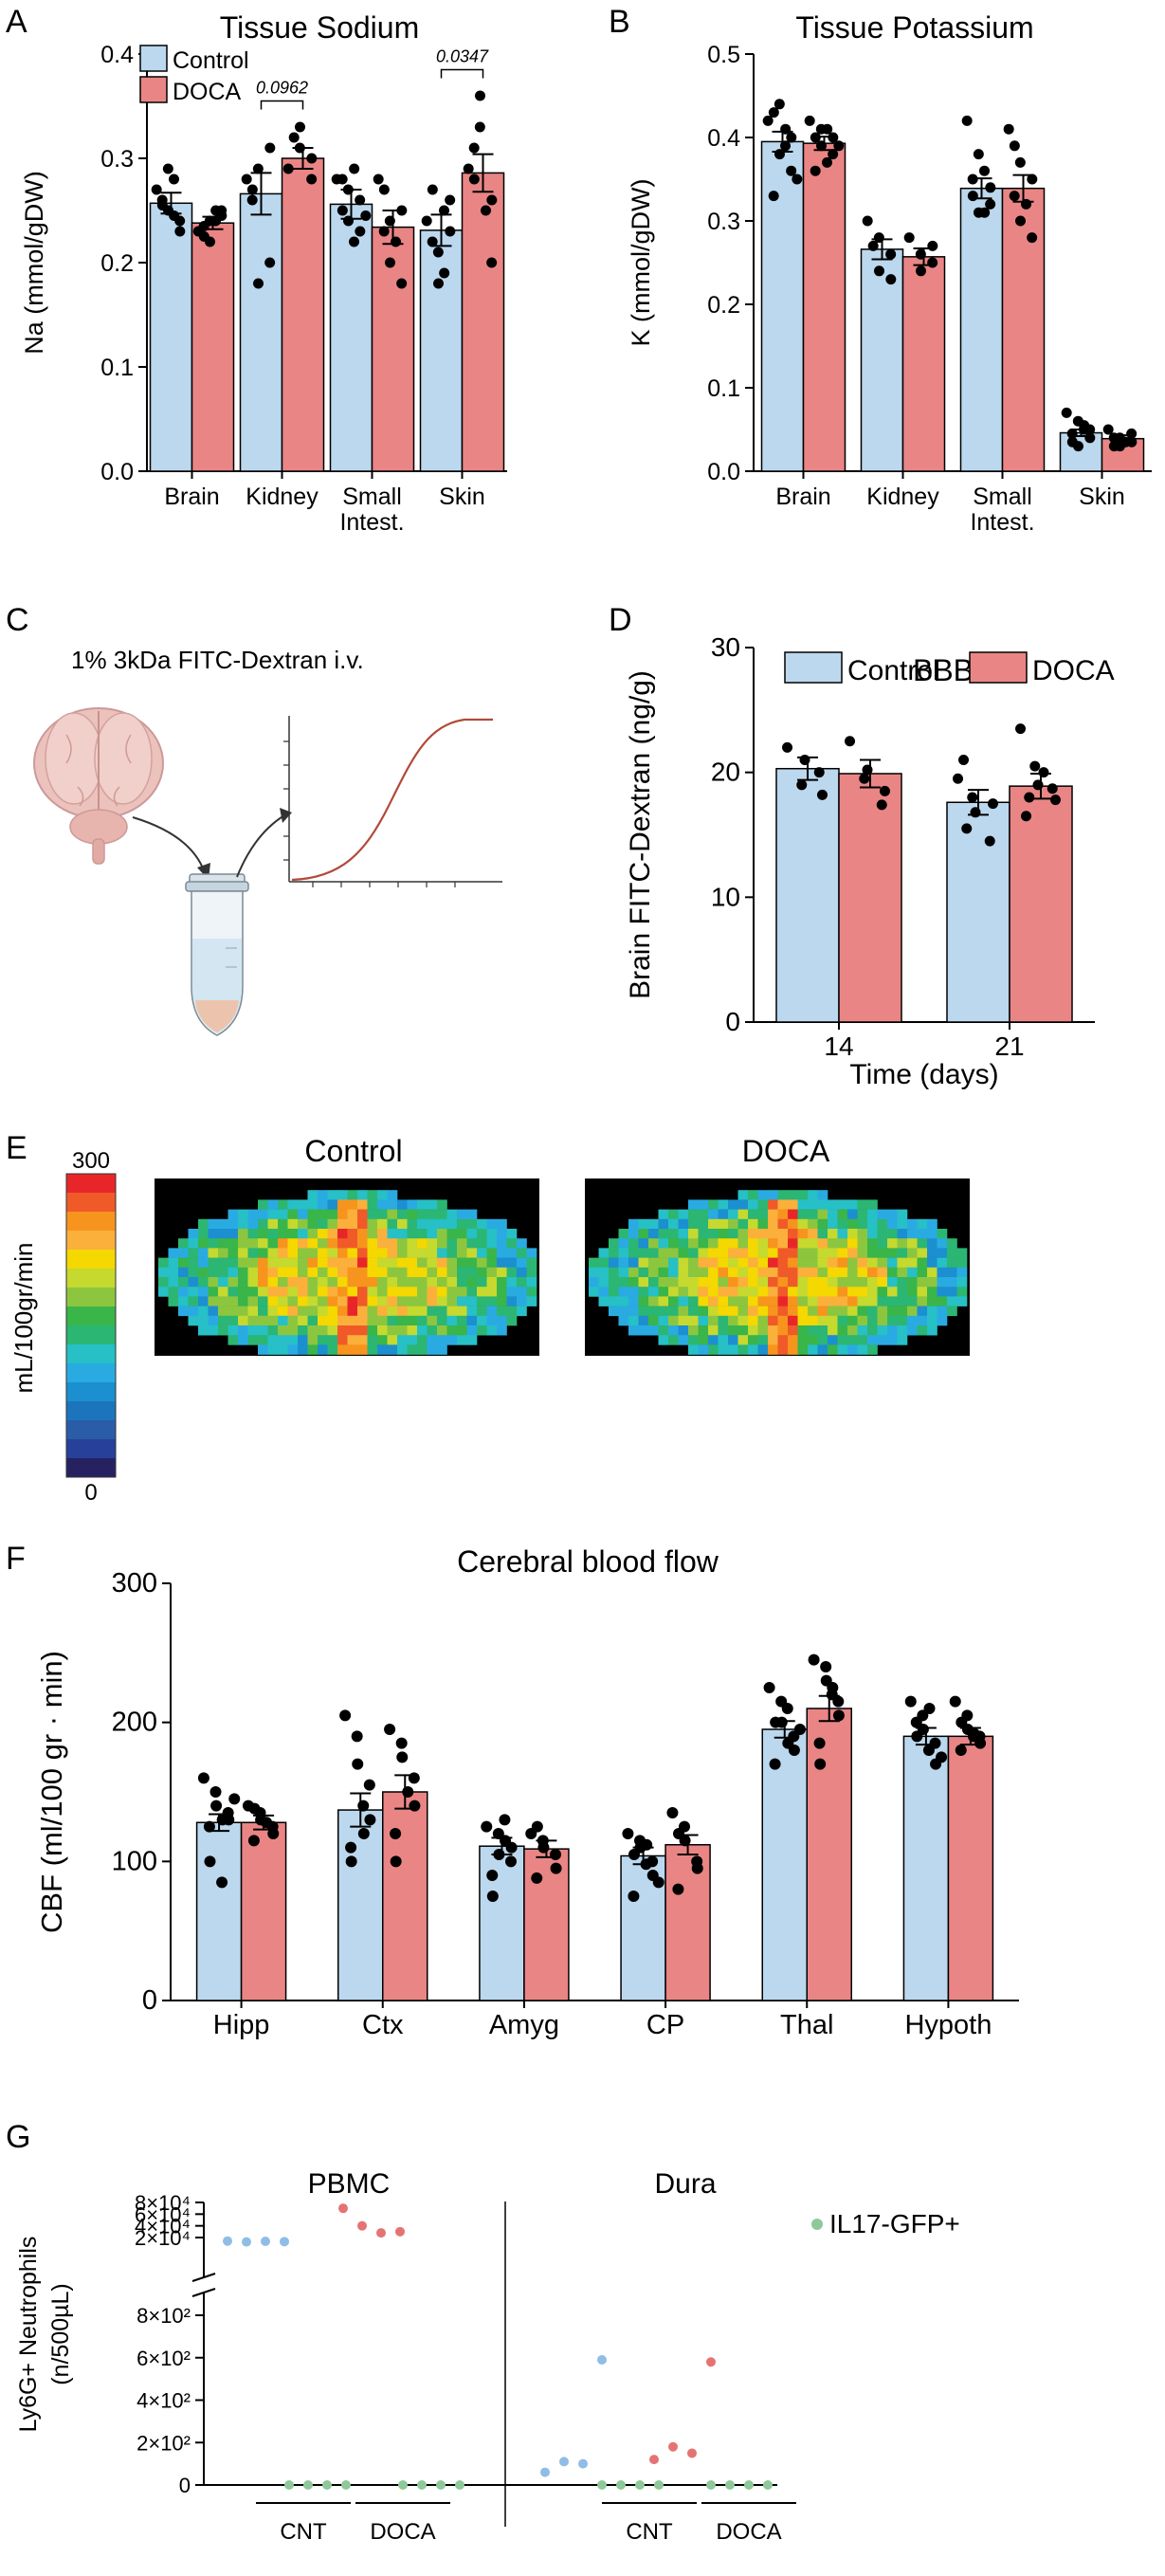 This screenshot has height=2576, width=1165. I want to click on x-tick-label: Ctx, so click(383, 2025).